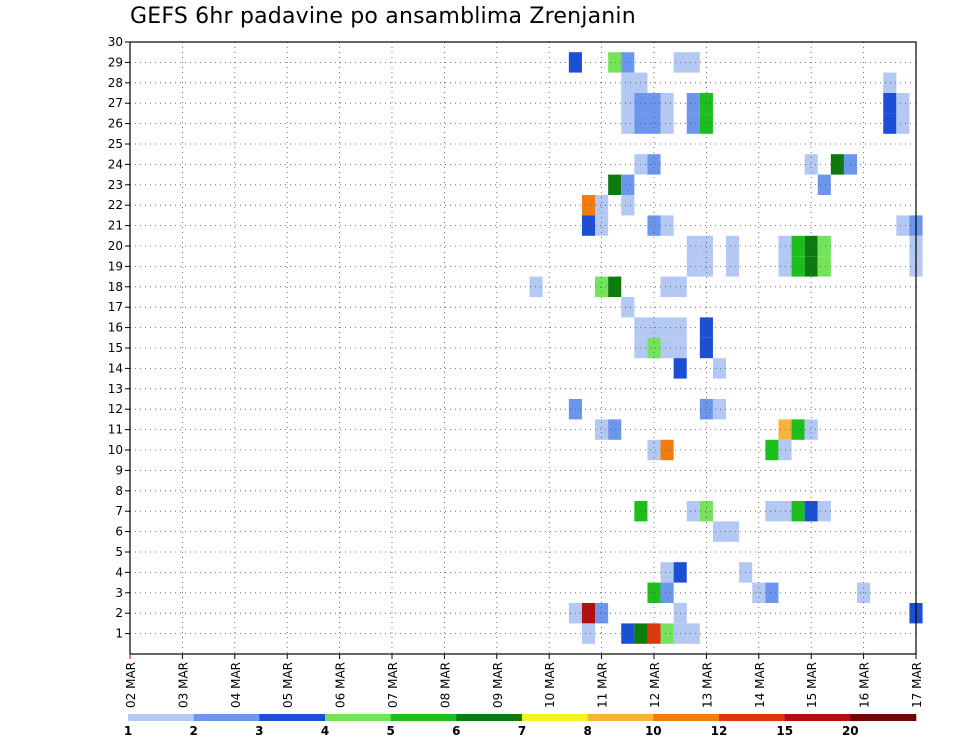 This screenshot has width=960, height=742. Describe the element at coordinates (115, 103) in the screenshot. I see `y-tick-label: 27` at that location.